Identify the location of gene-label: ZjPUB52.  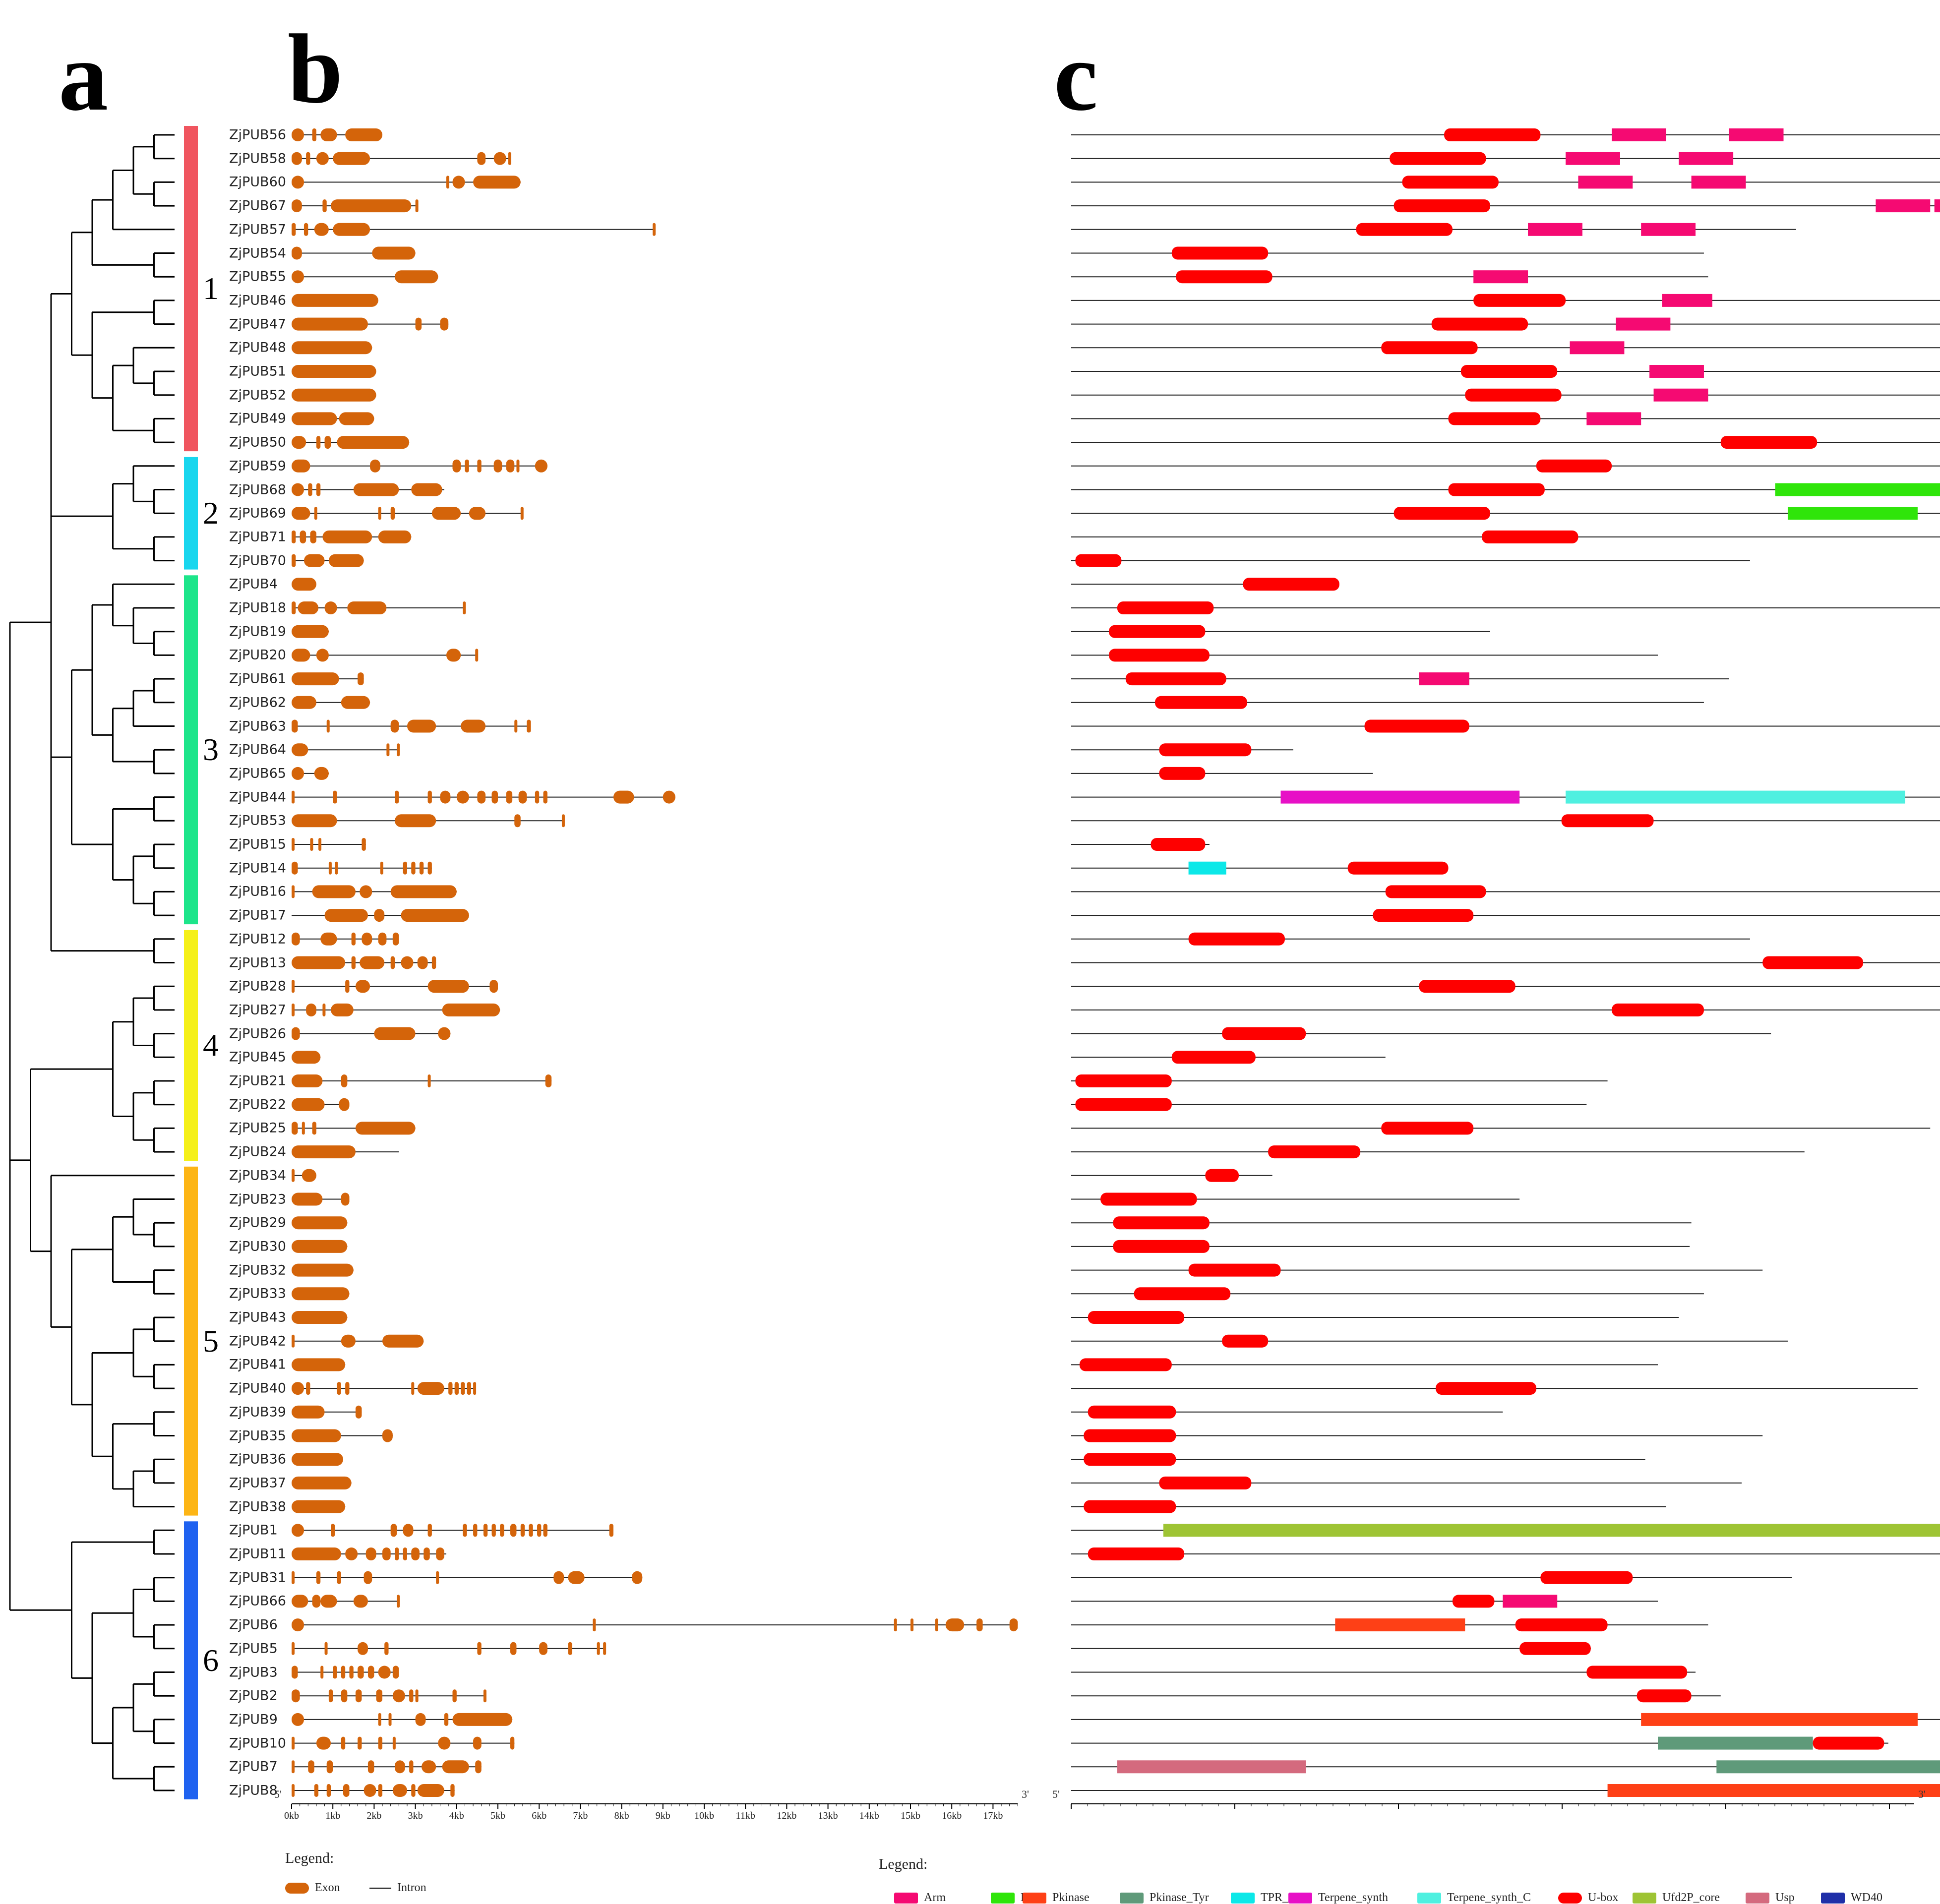
(257, 395).